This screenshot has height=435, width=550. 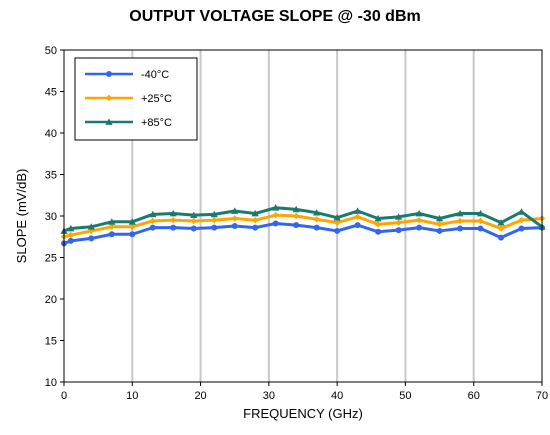 I want to click on y-tick-label: 15, so click(x=51, y=342).